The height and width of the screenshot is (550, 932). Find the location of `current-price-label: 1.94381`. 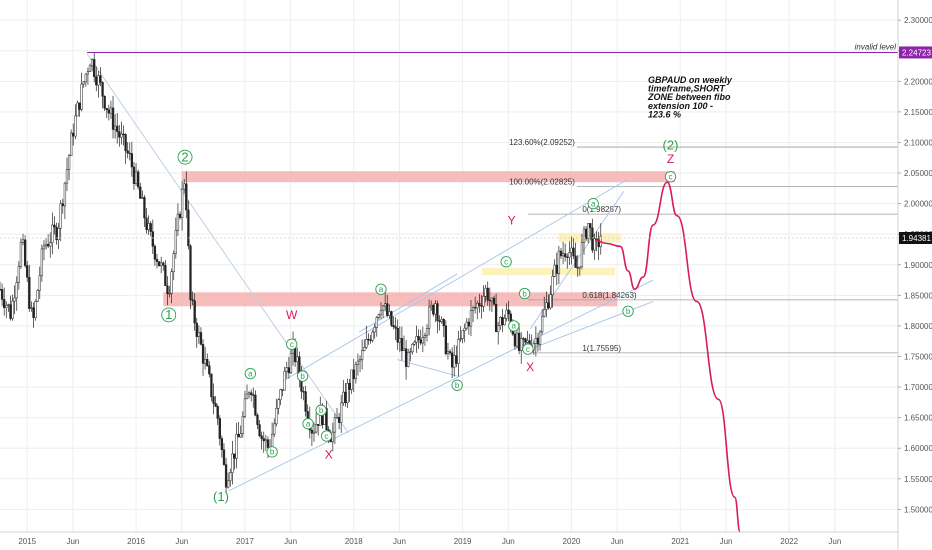

current-price-label: 1.94381 is located at coordinates (916, 238).